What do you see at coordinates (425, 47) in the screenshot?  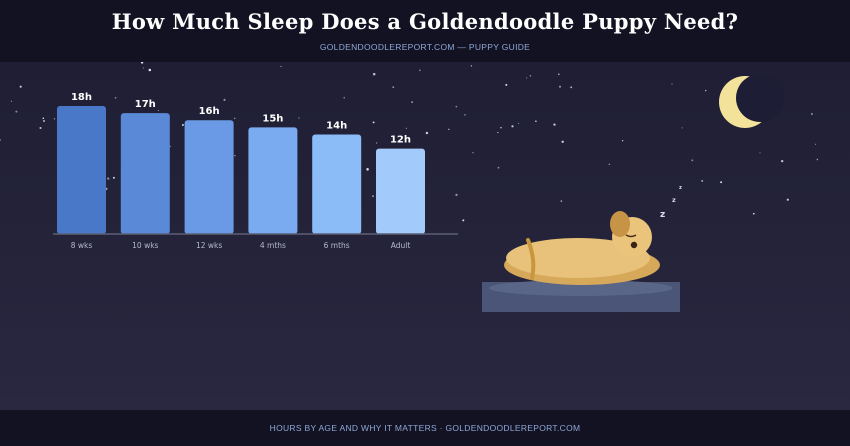 I see `page-subtitle: GOLDENDOODLEREPORT.COM — PUPPY GUIDE` at bounding box center [425, 47].